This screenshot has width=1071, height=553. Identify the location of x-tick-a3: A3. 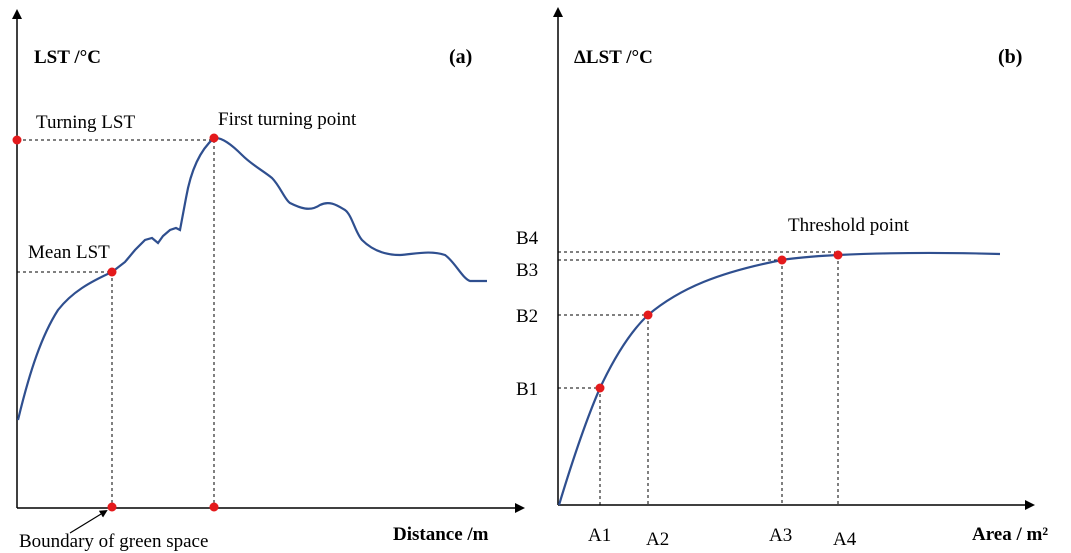
(780, 535).